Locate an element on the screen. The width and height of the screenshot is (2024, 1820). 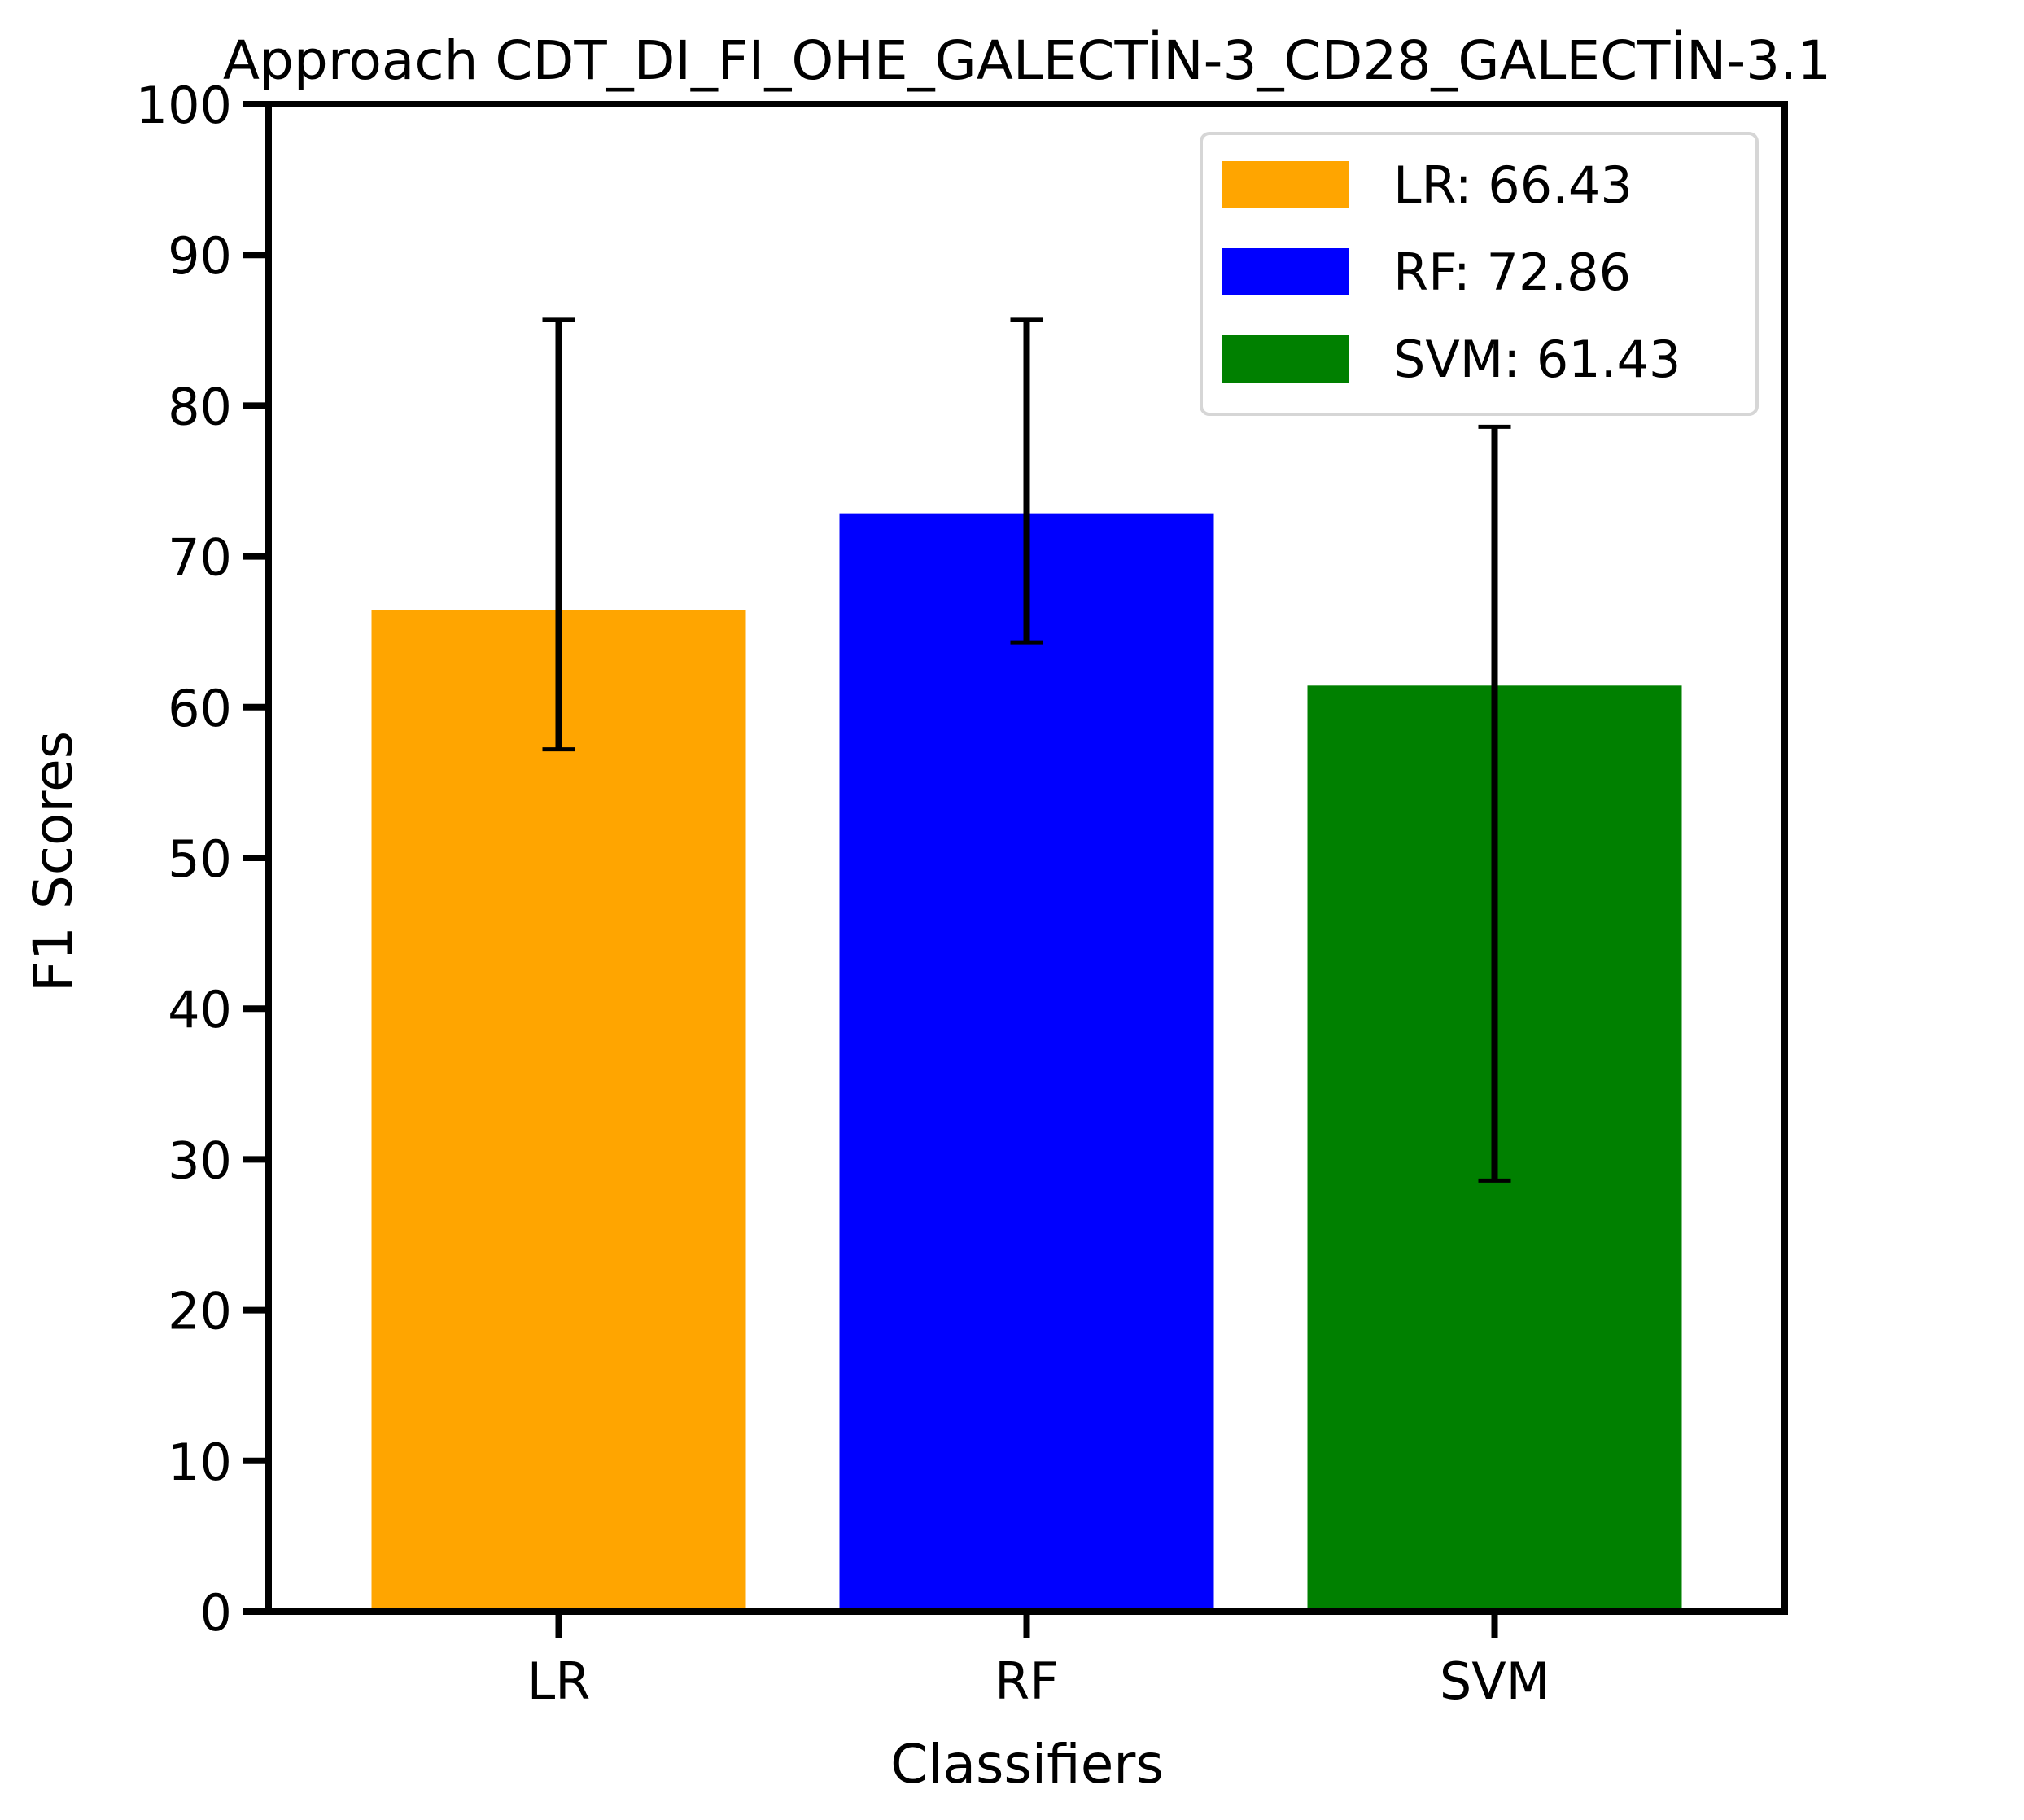
legend-label-svm: SVM: 61.43 is located at coordinates (1537, 359).